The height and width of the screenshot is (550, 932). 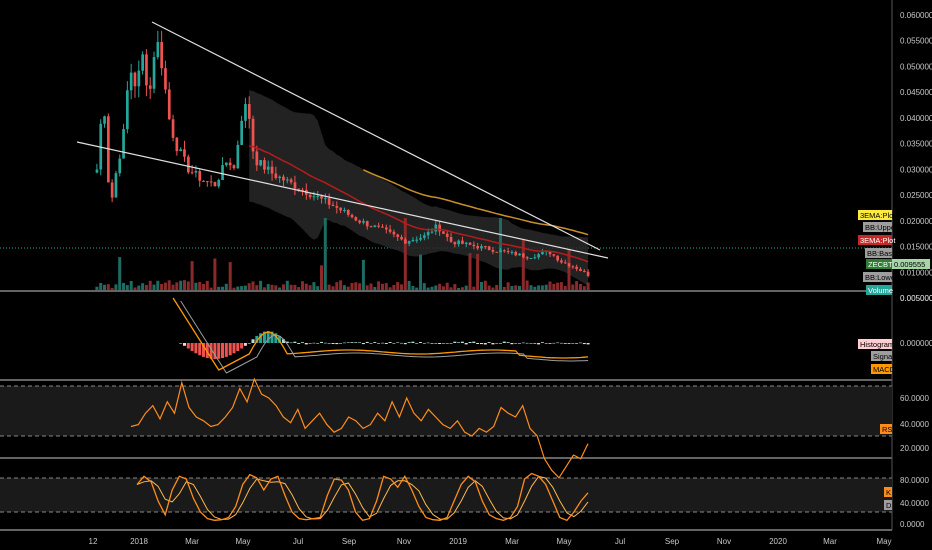 I want to click on x-tick-label: Nov, so click(x=724, y=541).